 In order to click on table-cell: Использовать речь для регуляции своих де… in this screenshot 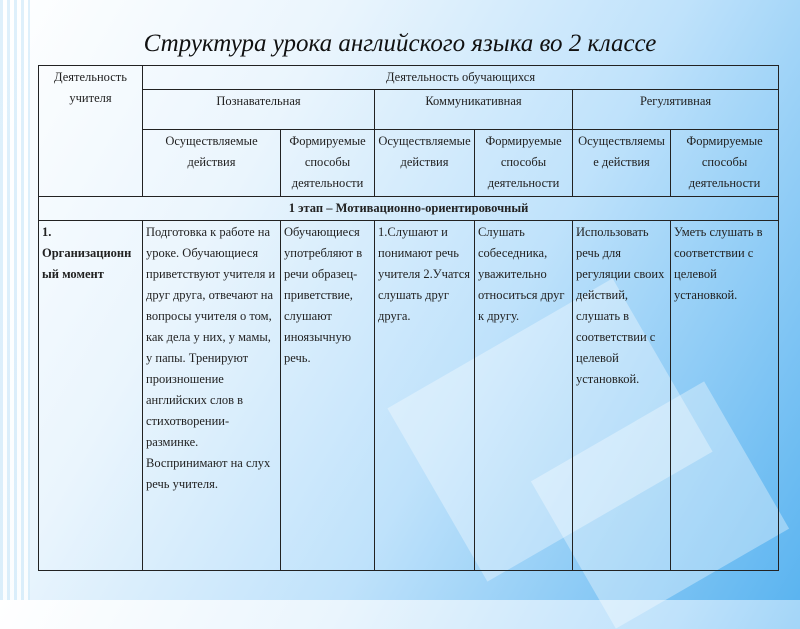, I will do `click(621, 395)`.